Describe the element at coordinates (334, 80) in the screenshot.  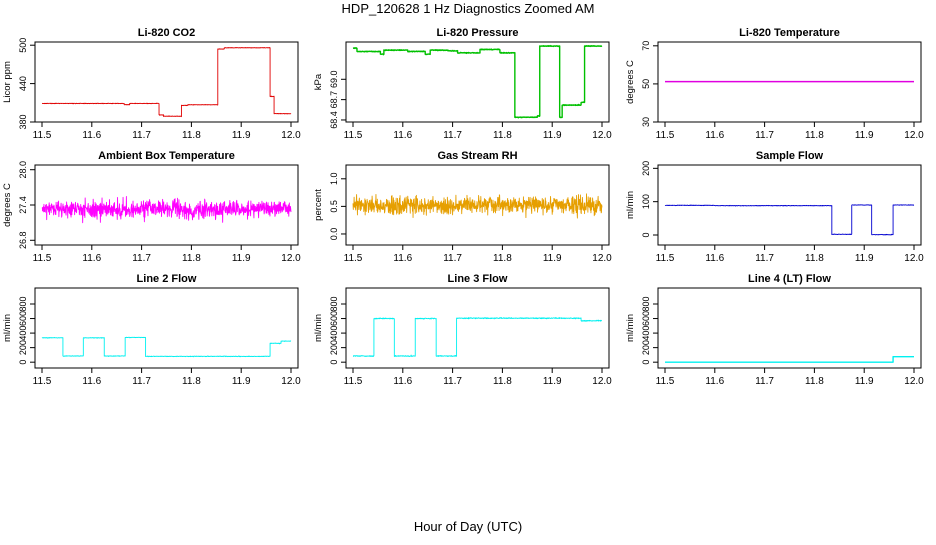
I see `y-tick-label: 69.0` at that location.